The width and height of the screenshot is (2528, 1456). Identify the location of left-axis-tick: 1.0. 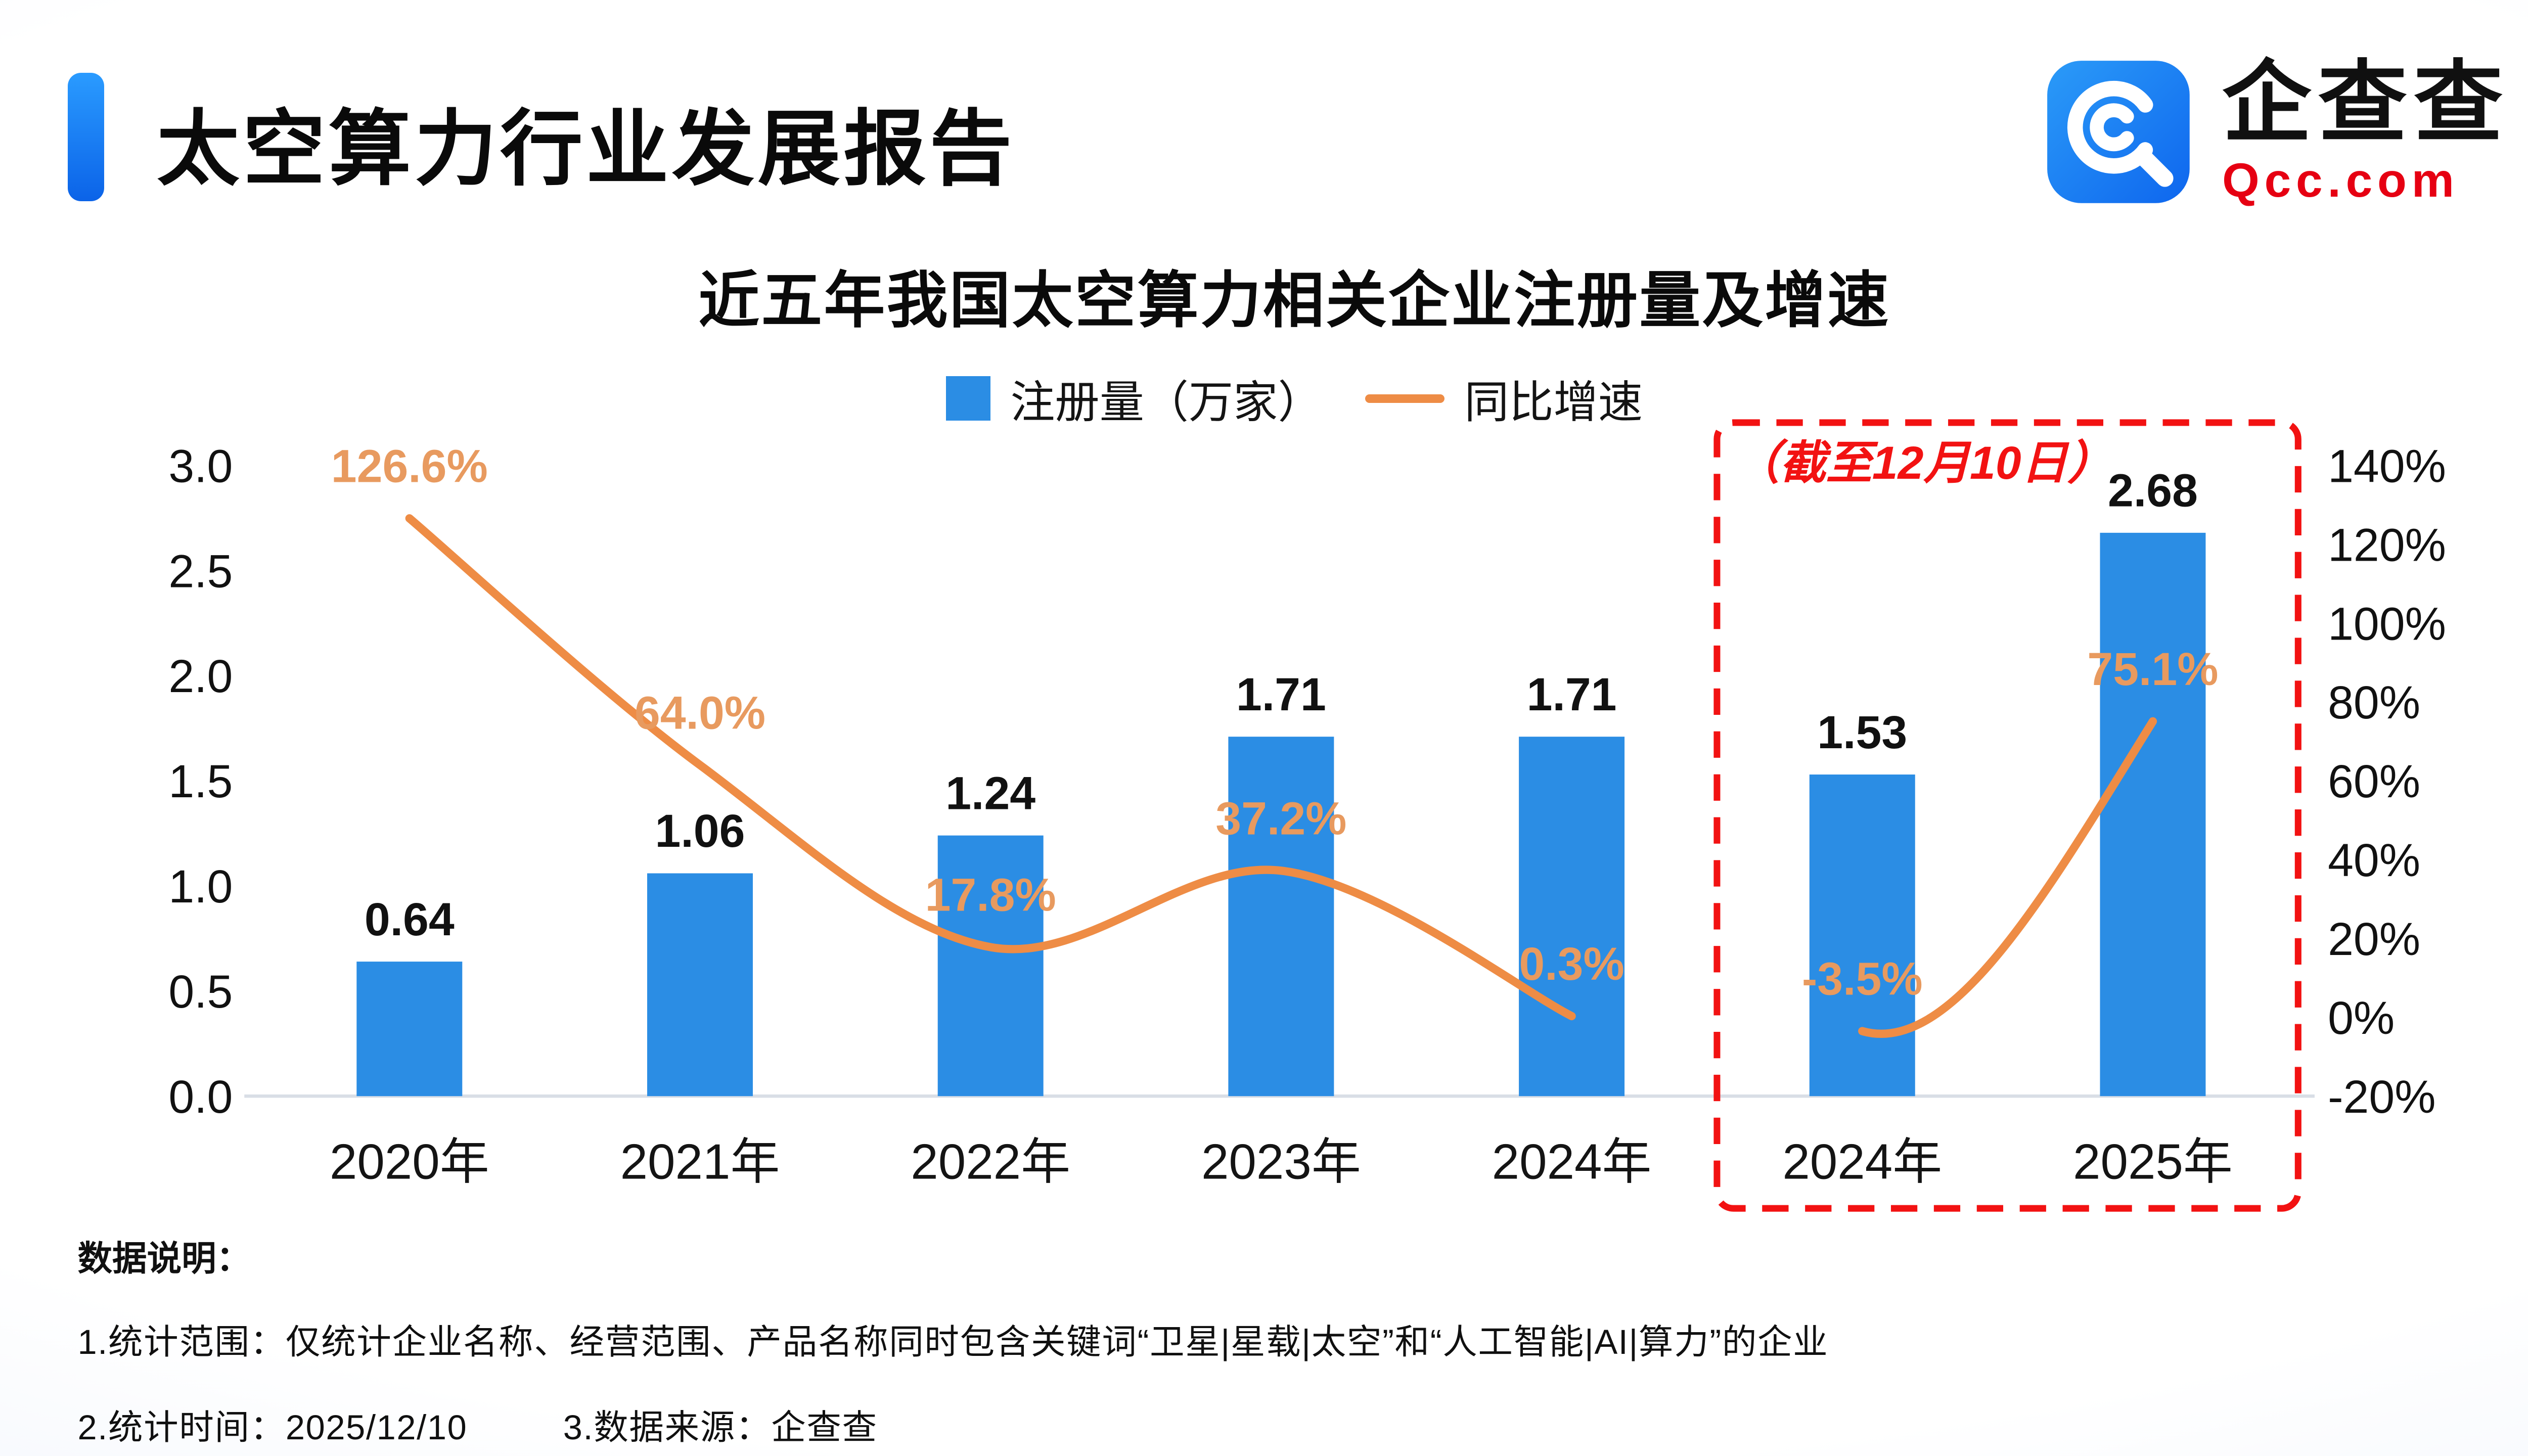
(201, 887).